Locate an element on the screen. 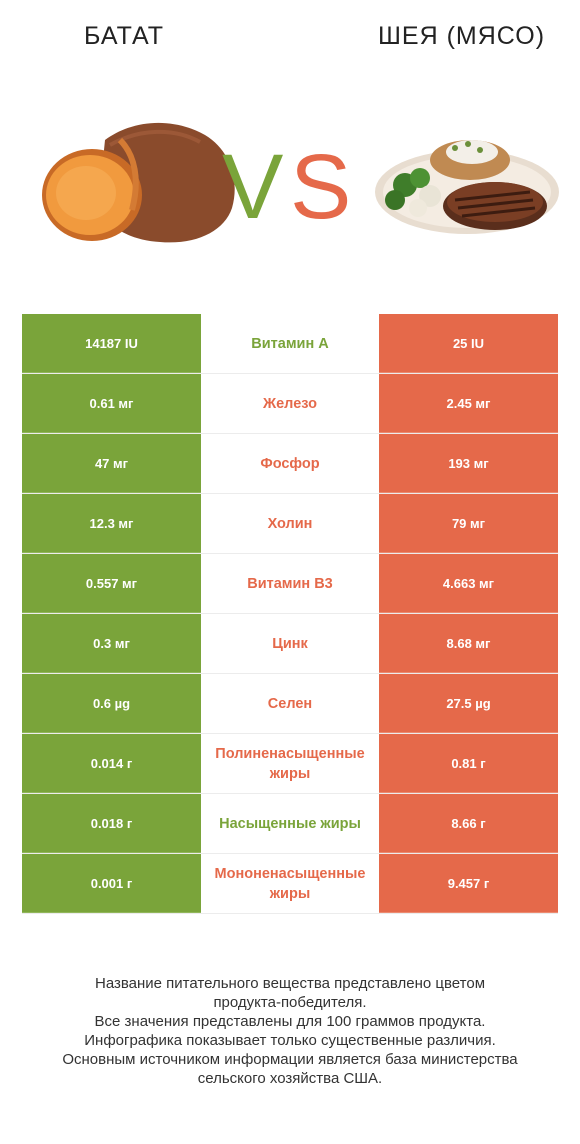 The width and height of the screenshot is (580, 1144). table-row: 0.557 мг Витамин B3 4.663 мг is located at coordinates (290, 584).